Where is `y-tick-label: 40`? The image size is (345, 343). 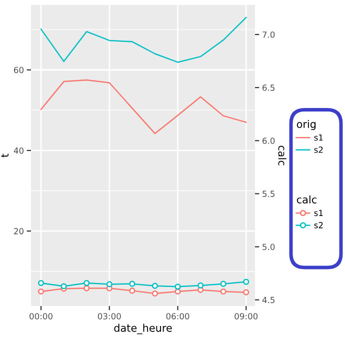
y-tick-label: 40 is located at coordinates (19, 150).